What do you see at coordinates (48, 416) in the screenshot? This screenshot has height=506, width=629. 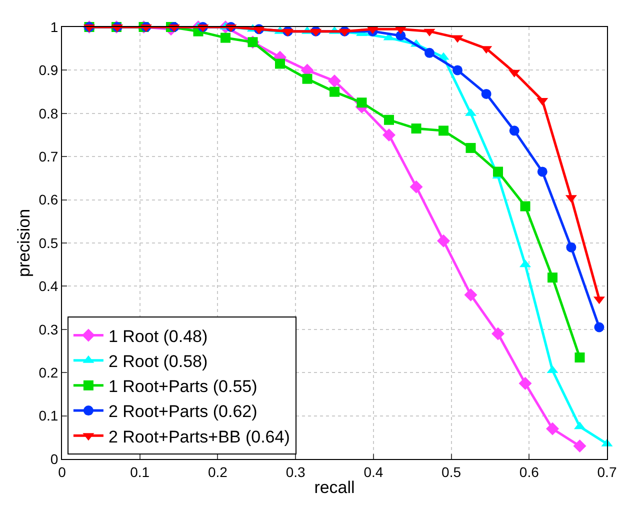 I see `y-tick-label: 0.1` at bounding box center [48, 416].